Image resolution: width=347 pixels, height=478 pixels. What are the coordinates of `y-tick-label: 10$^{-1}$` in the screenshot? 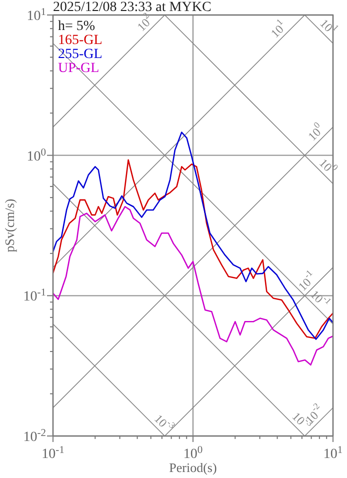 It's located at (34, 296).